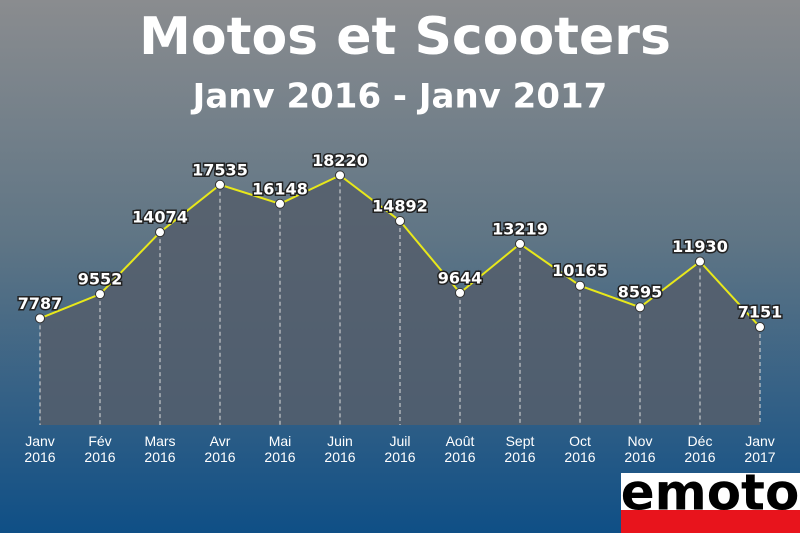 The height and width of the screenshot is (533, 800). Describe the element at coordinates (700, 246) in the screenshot. I see `value-label: 11930` at that location.